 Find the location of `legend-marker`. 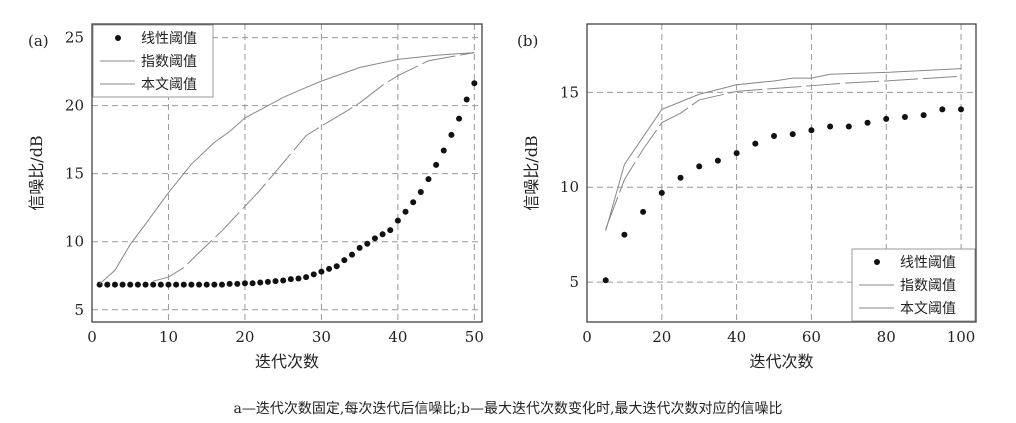

legend-marker is located at coordinates (118, 38).